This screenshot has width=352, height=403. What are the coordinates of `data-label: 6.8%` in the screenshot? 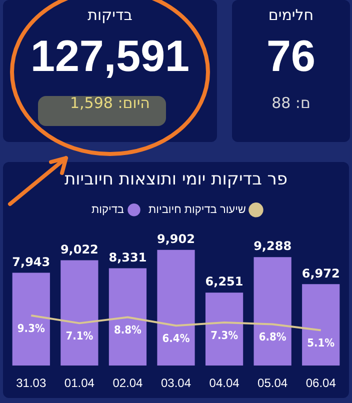 It's located at (272, 337).